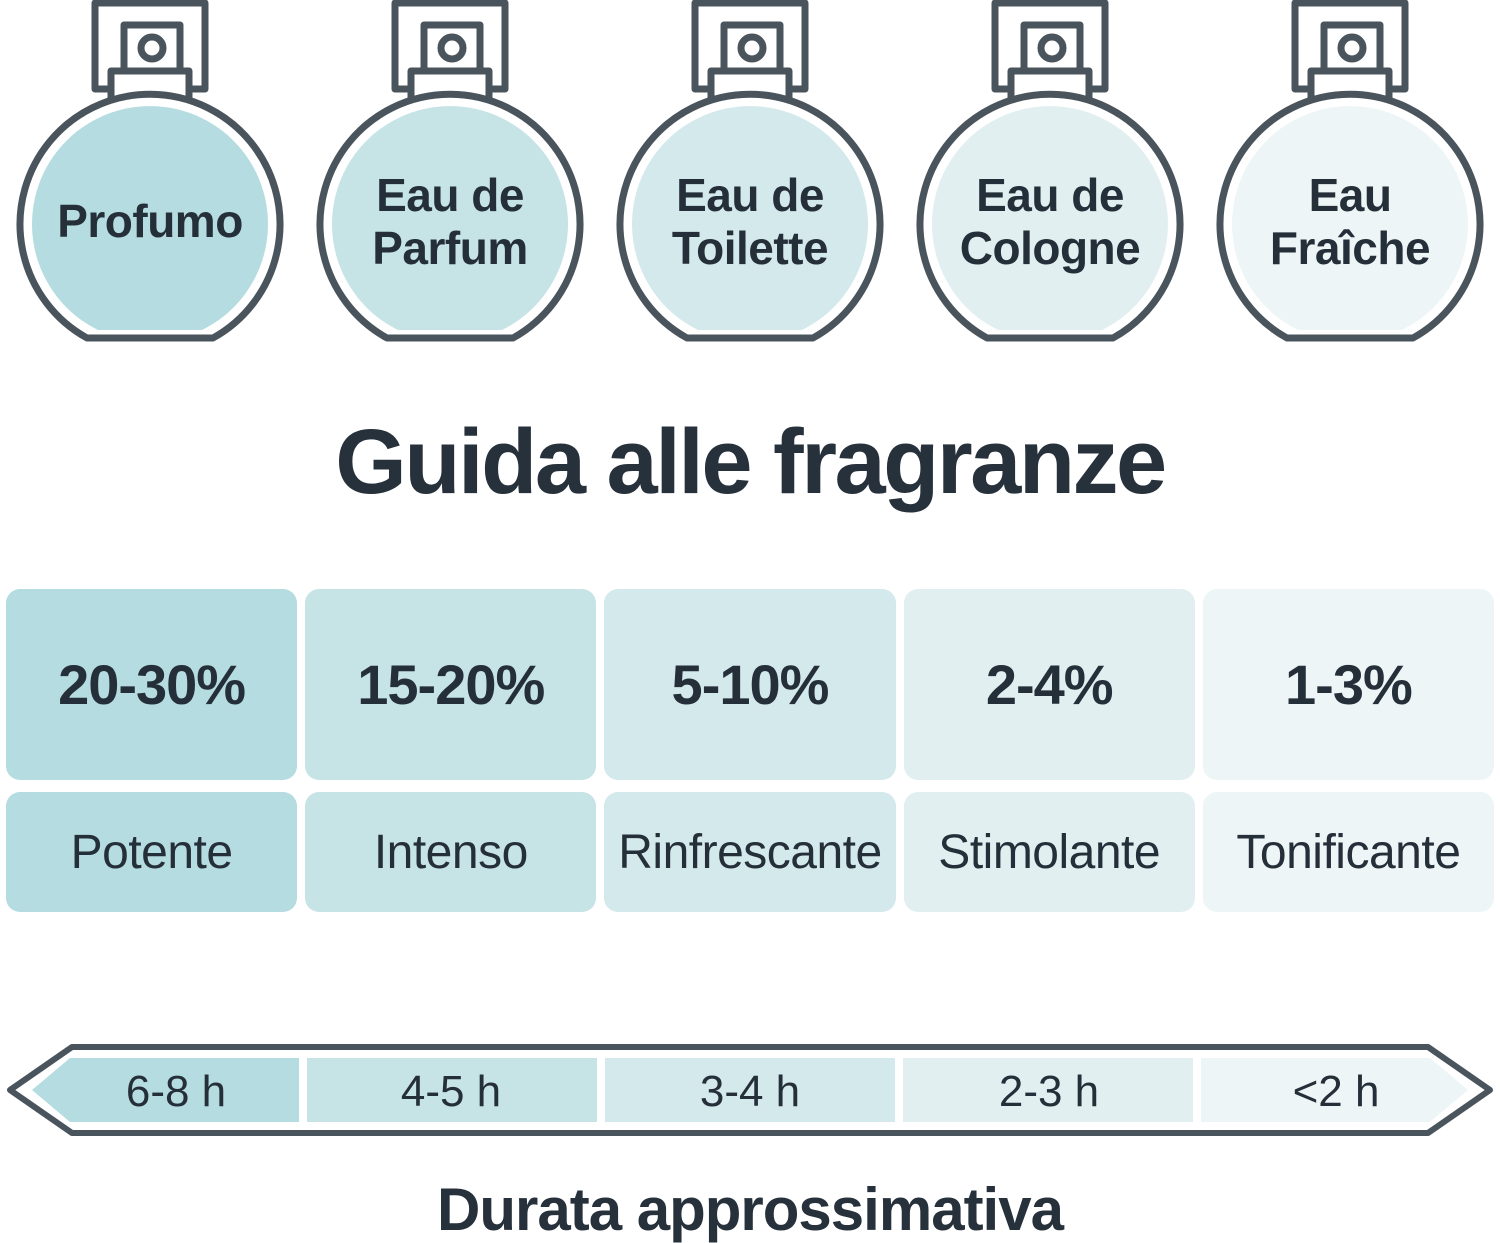 Image resolution: width=1500 pixels, height=1243 pixels. I want to click on duration-label: <2 h, so click(1336, 1091).